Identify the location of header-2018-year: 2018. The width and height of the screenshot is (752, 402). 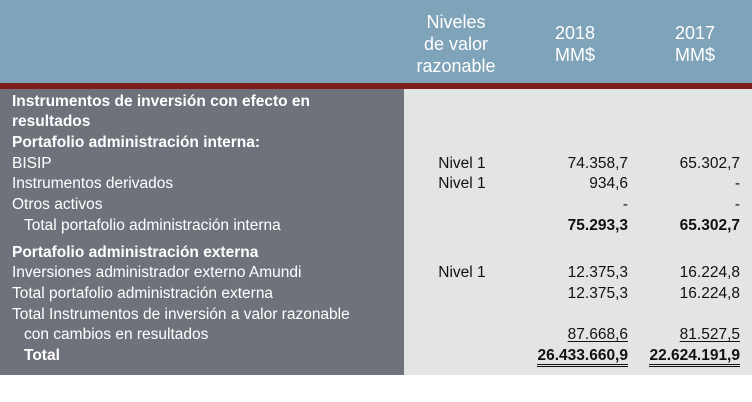
(575, 33).